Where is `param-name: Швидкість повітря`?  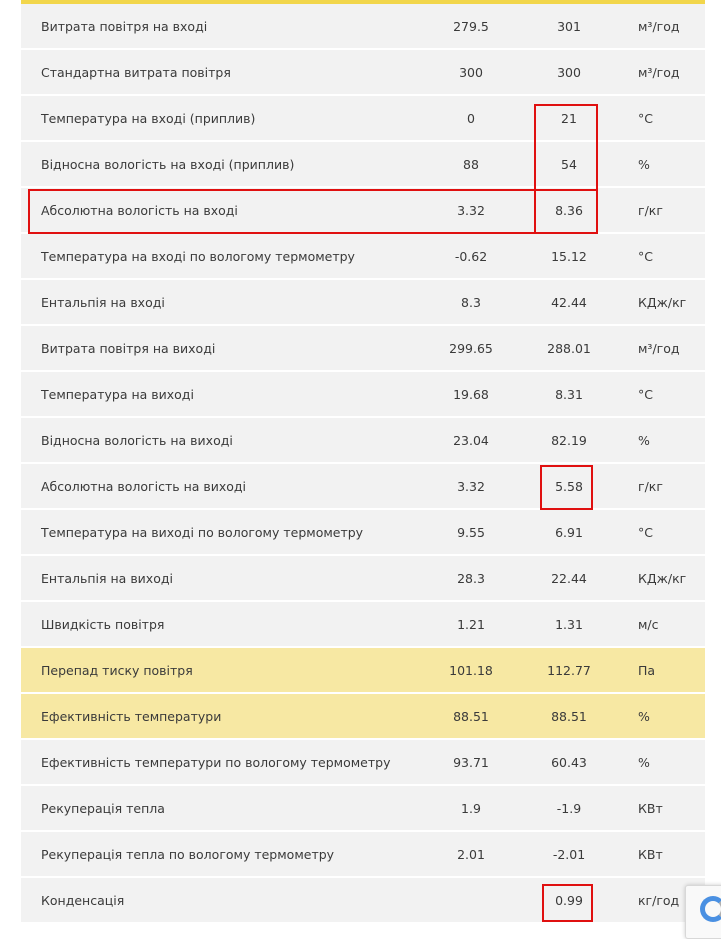 param-name: Швидкість повітря is located at coordinates (103, 624).